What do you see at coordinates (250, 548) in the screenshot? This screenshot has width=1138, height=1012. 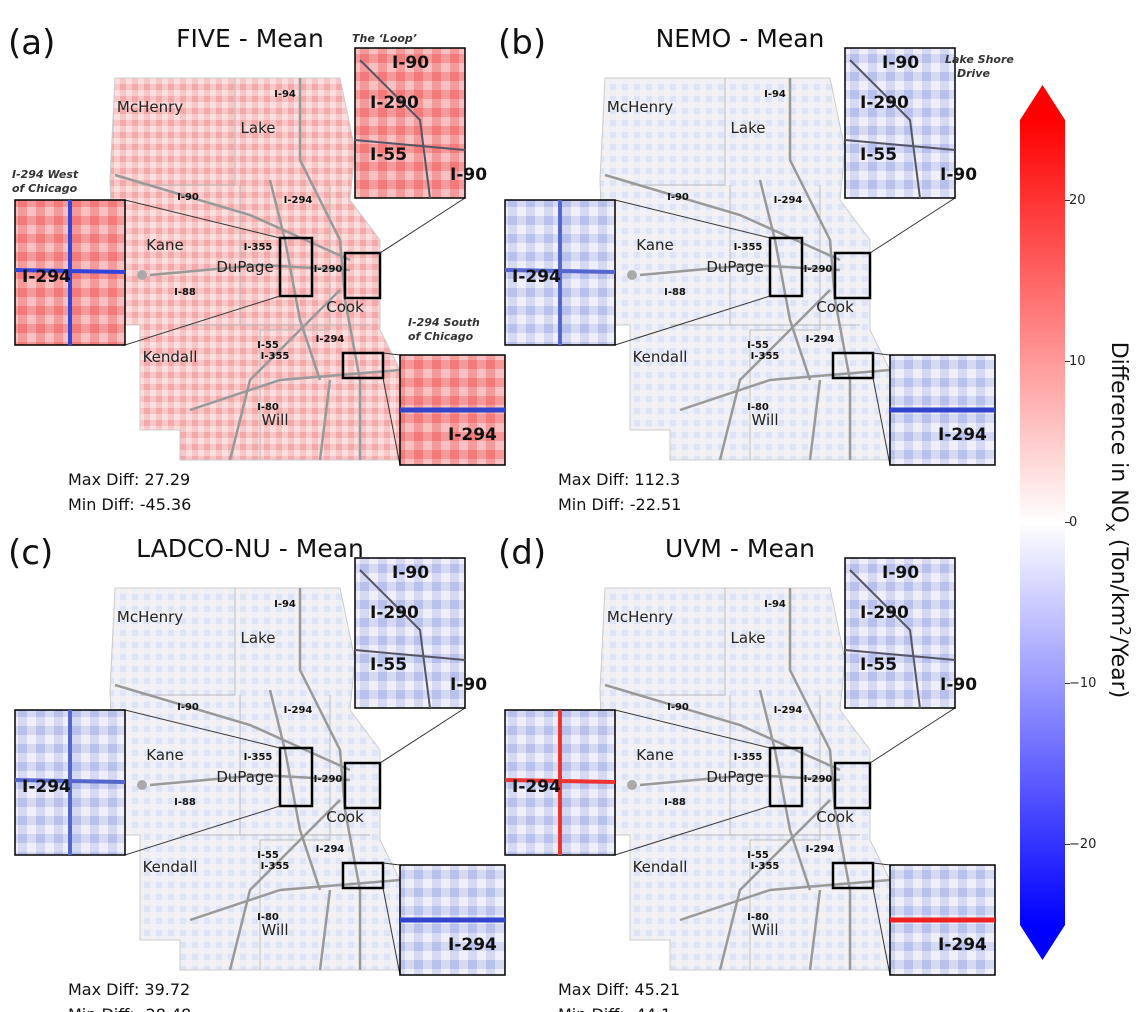 I see `panel-title: LADCO-NU - Mean` at bounding box center [250, 548].